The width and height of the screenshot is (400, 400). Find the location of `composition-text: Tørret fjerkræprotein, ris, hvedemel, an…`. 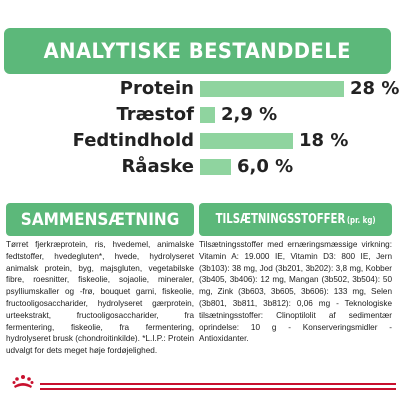

composition-text: Tørret fjerkræprotein, ris, hvedemel, an… is located at coordinates (100, 298).